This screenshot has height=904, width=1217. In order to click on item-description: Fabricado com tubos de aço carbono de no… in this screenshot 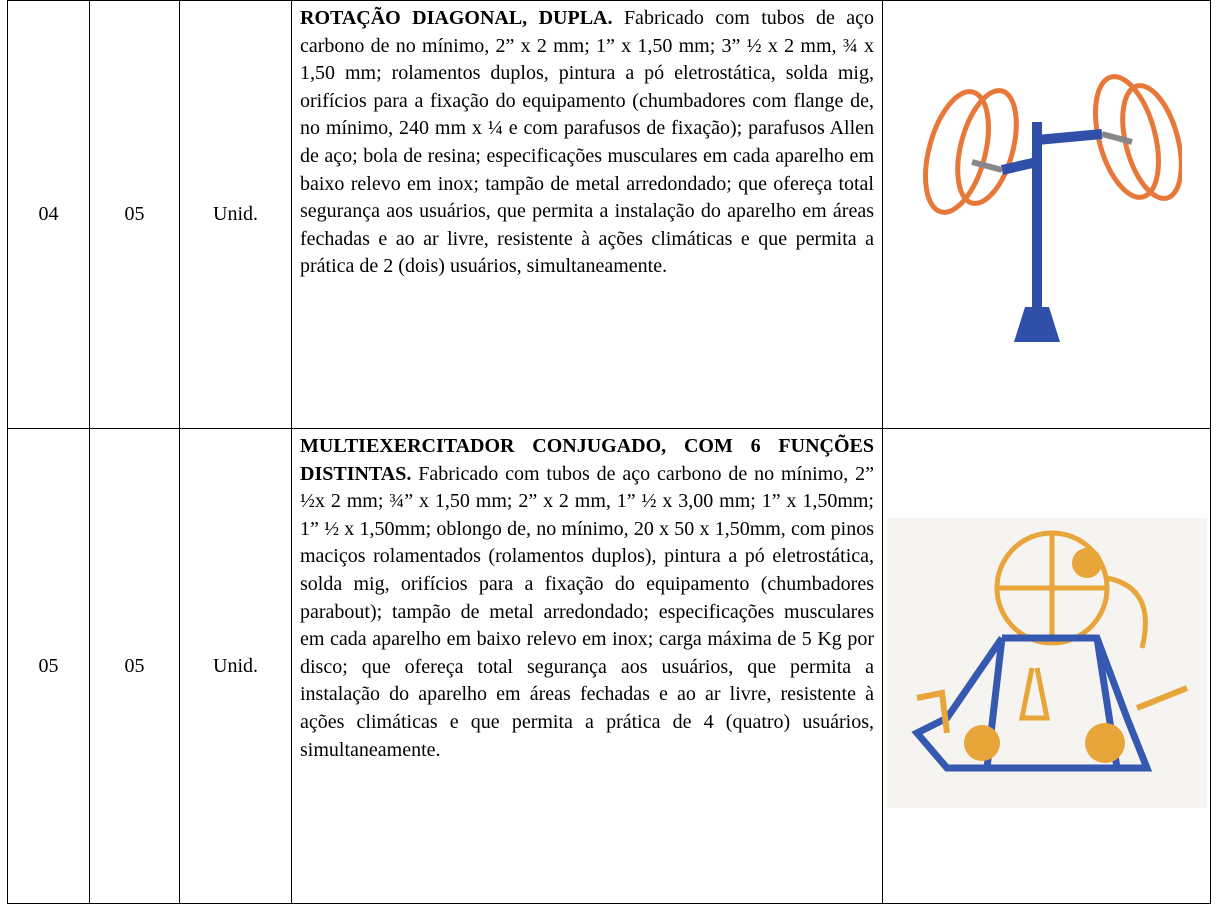, I will do `click(587, 142)`.